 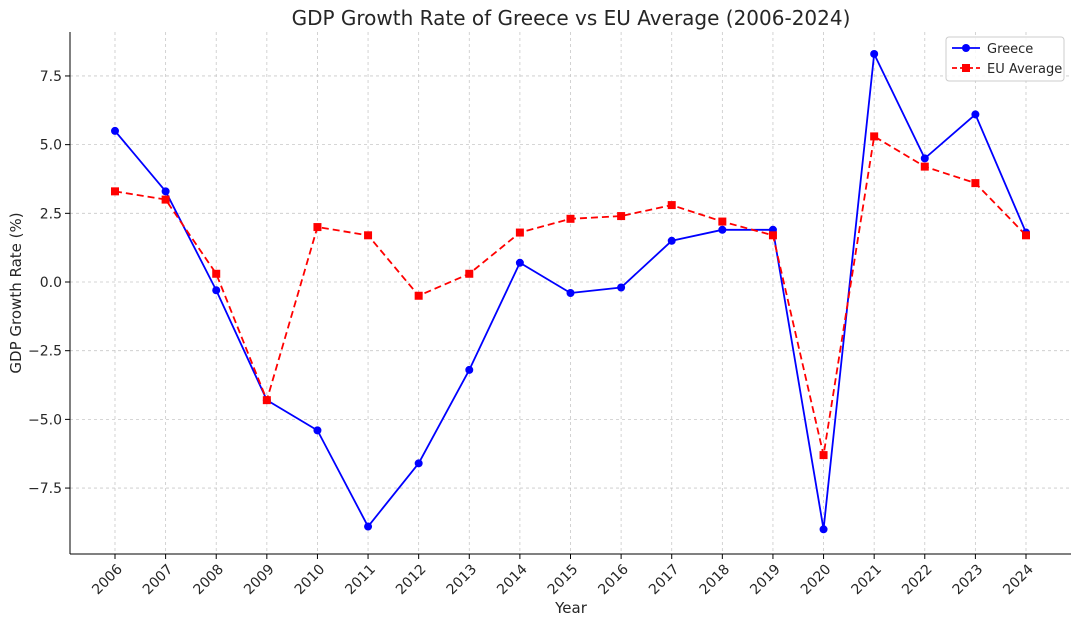 What do you see at coordinates (1010, 49) in the screenshot?
I see `legend-label: Greece` at bounding box center [1010, 49].